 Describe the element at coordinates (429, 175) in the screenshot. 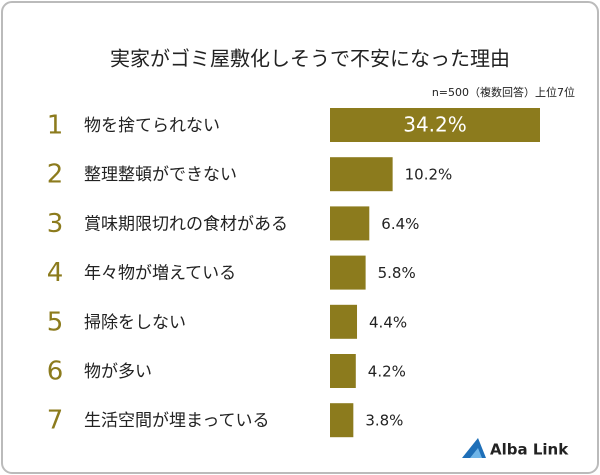

I see `value-label: 10.2%` at that location.